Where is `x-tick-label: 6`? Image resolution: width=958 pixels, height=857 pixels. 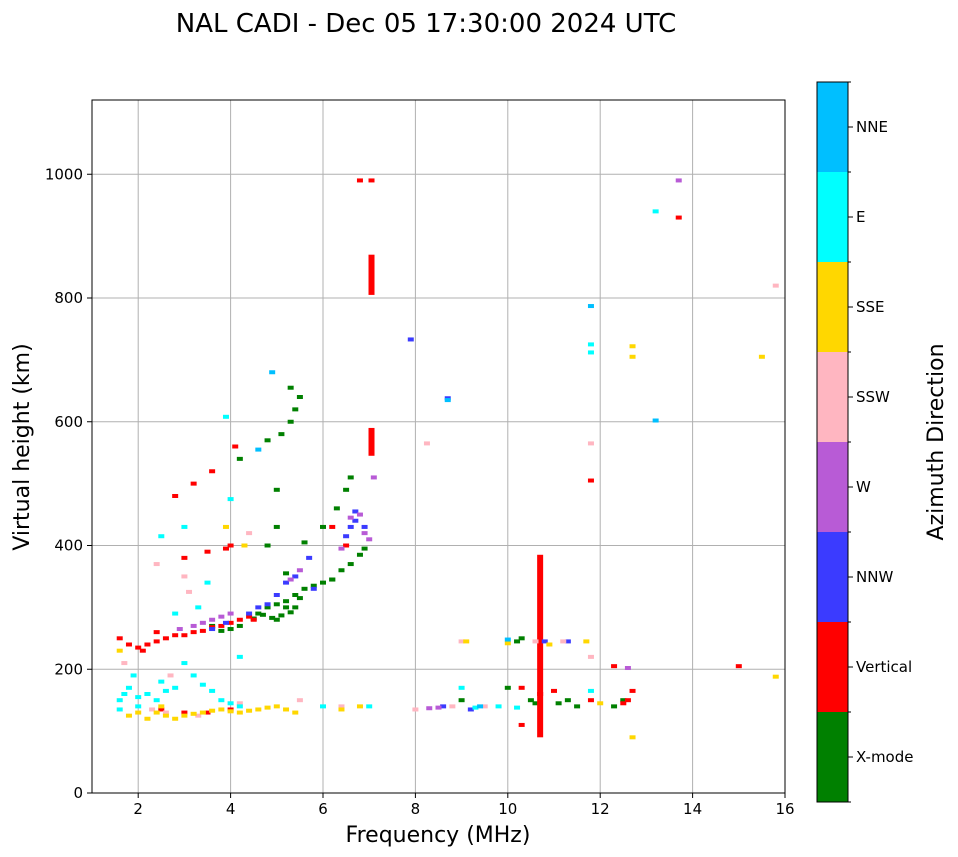
x-tick-label: 6 is located at coordinates (323, 809).